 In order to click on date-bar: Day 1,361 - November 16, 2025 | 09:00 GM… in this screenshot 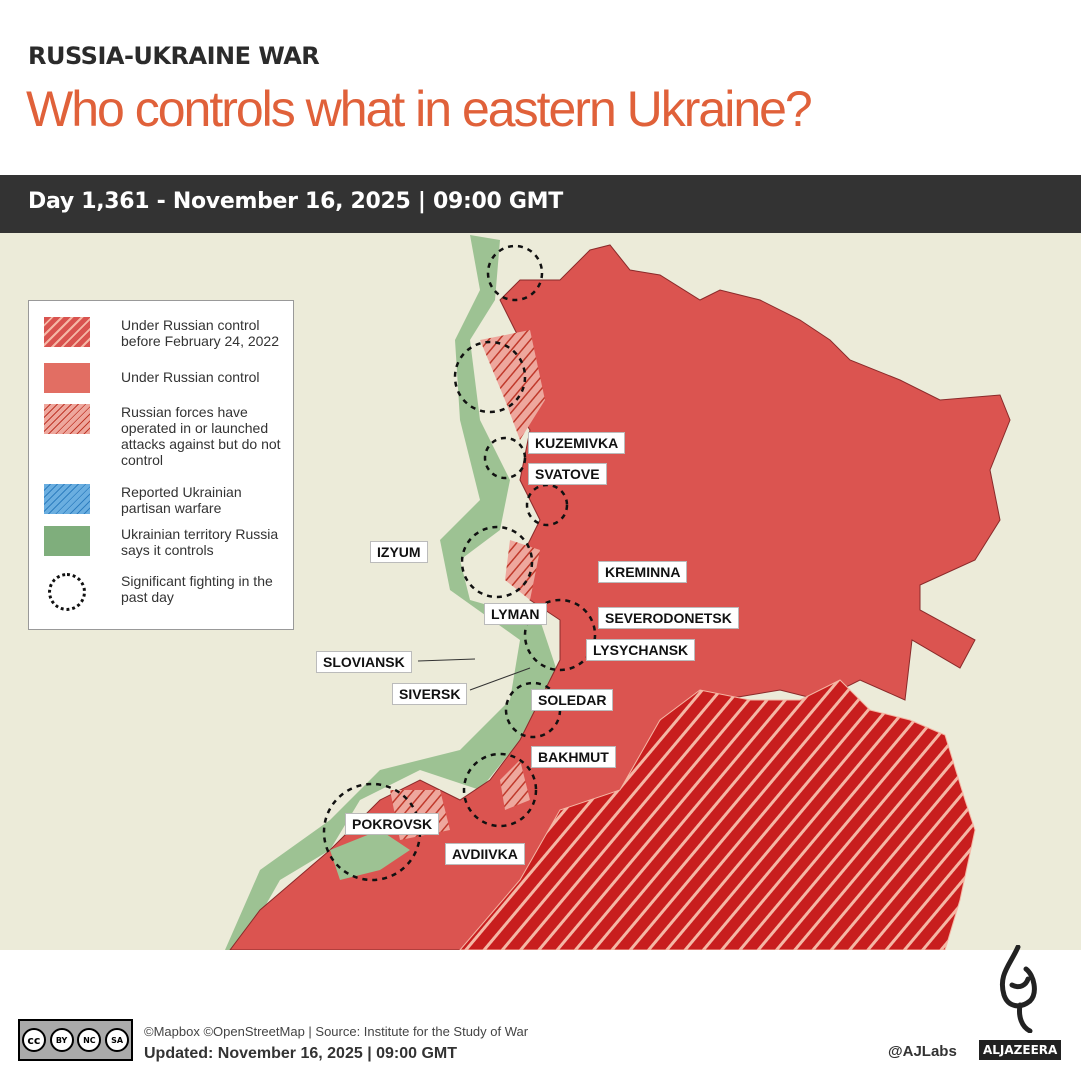, I will do `click(540, 204)`.